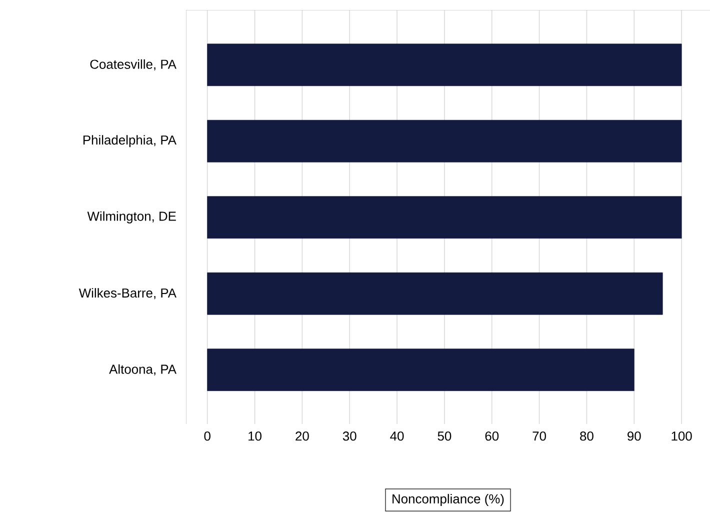 Image resolution: width=710 pixels, height=524 pixels. I want to click on x-tick-label: 90, so click(634, 436).